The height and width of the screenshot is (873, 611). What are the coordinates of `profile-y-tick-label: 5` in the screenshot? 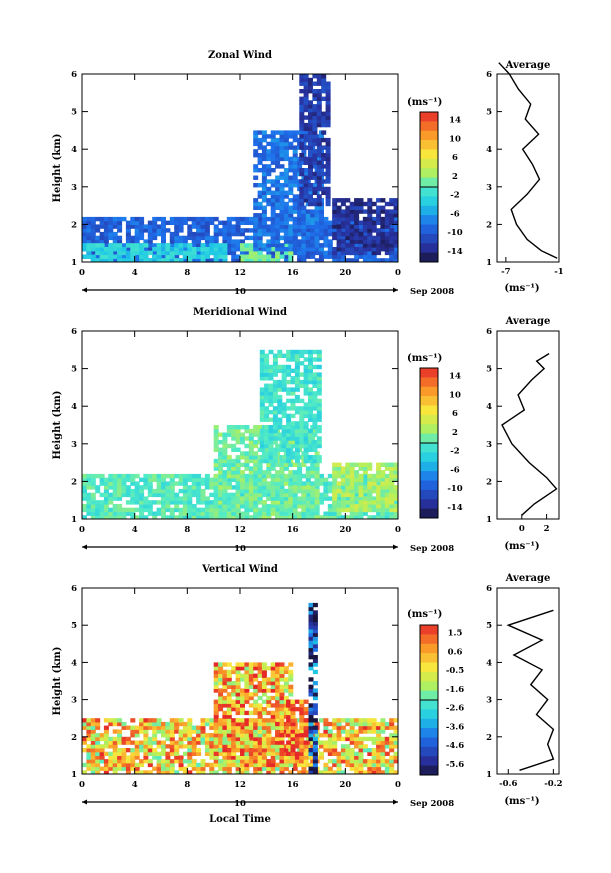 It's located at (489, 370).